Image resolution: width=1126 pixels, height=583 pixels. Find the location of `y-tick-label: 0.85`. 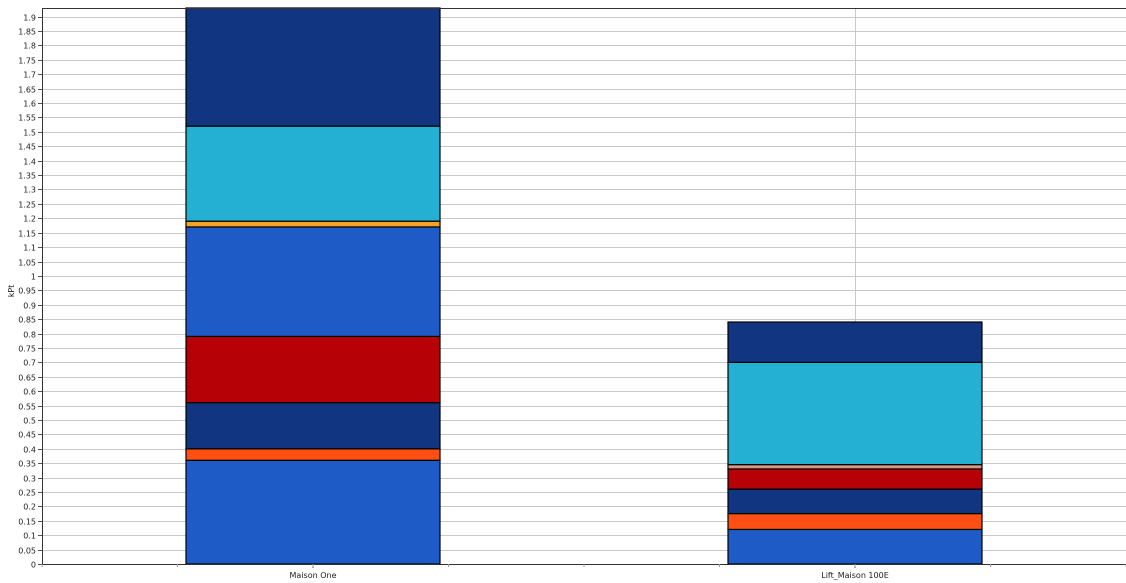

y-tick-label: 0.85 is located at coordinates (27, 320).